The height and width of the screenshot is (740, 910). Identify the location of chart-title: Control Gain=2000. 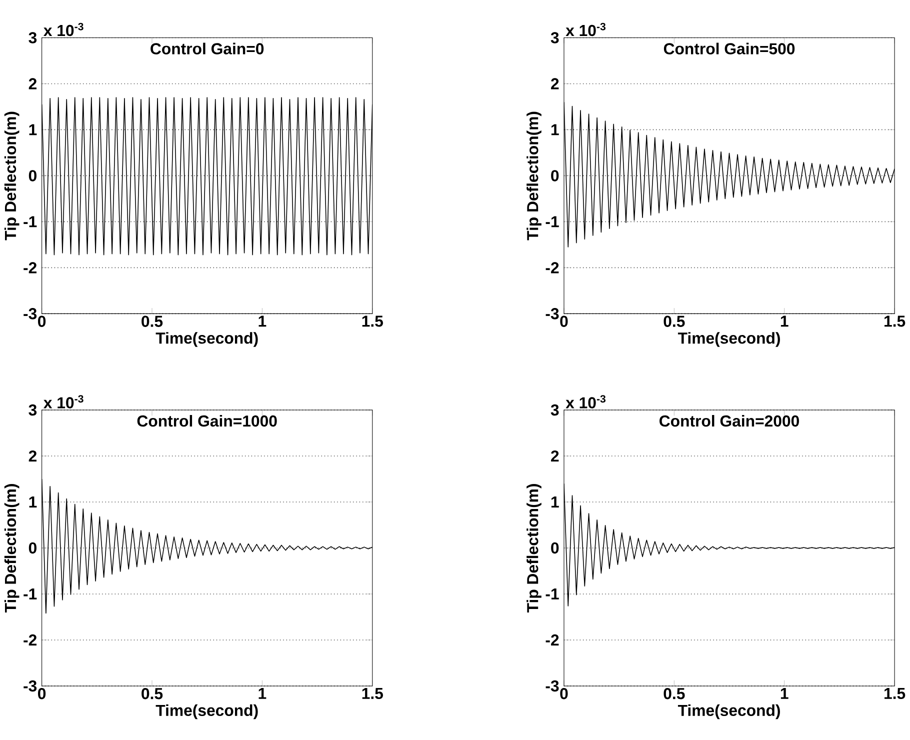
(729, 421).